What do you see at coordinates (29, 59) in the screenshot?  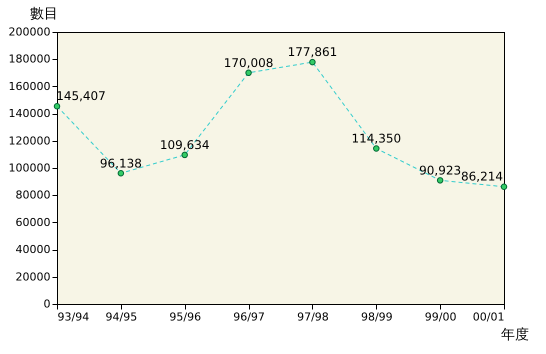 I see `y-tick-label: 180000` at bounding box center [29, 59].